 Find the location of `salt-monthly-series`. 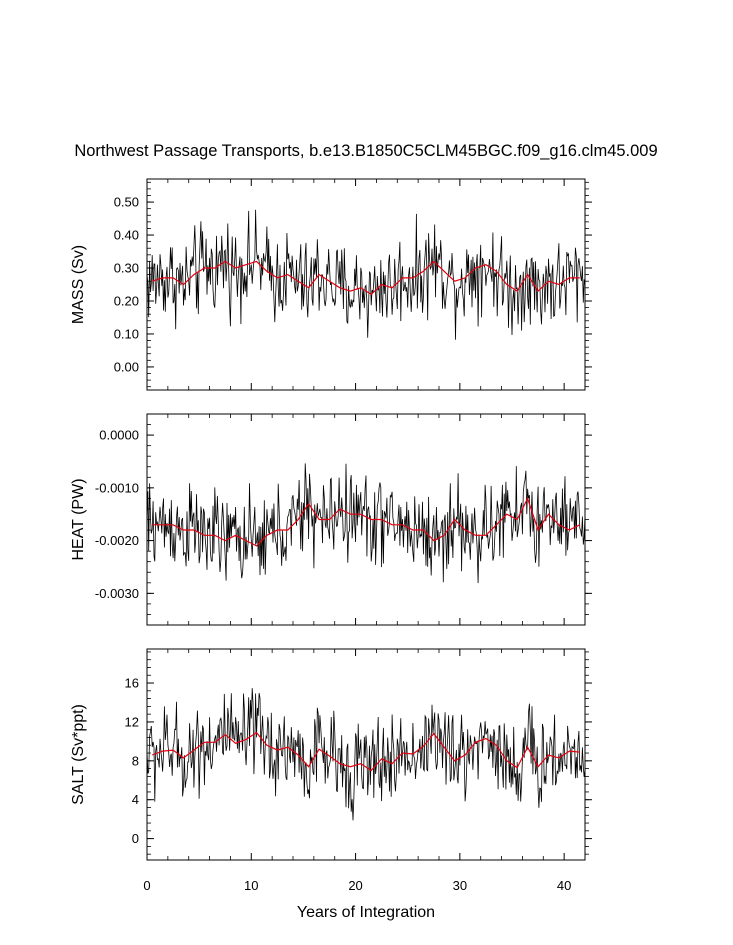

salt-monthly-series is located at coordinates (366, 754).